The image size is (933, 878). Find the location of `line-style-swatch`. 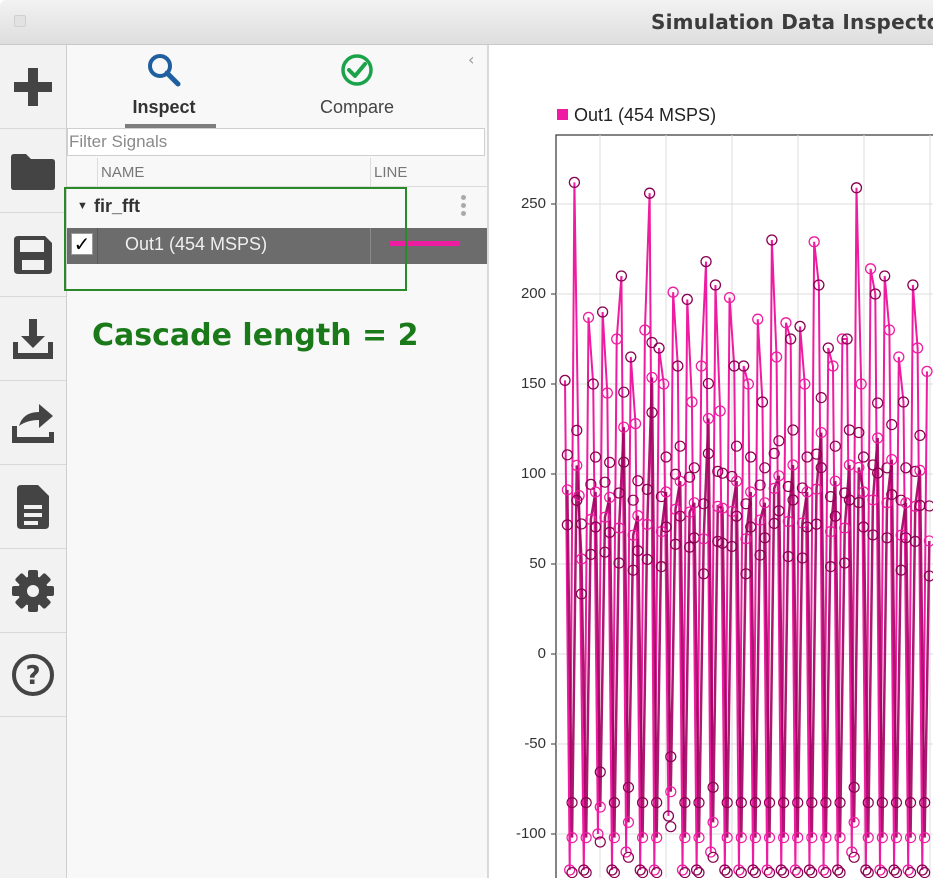

line-style-swatch is located at coordinates (424, 243).